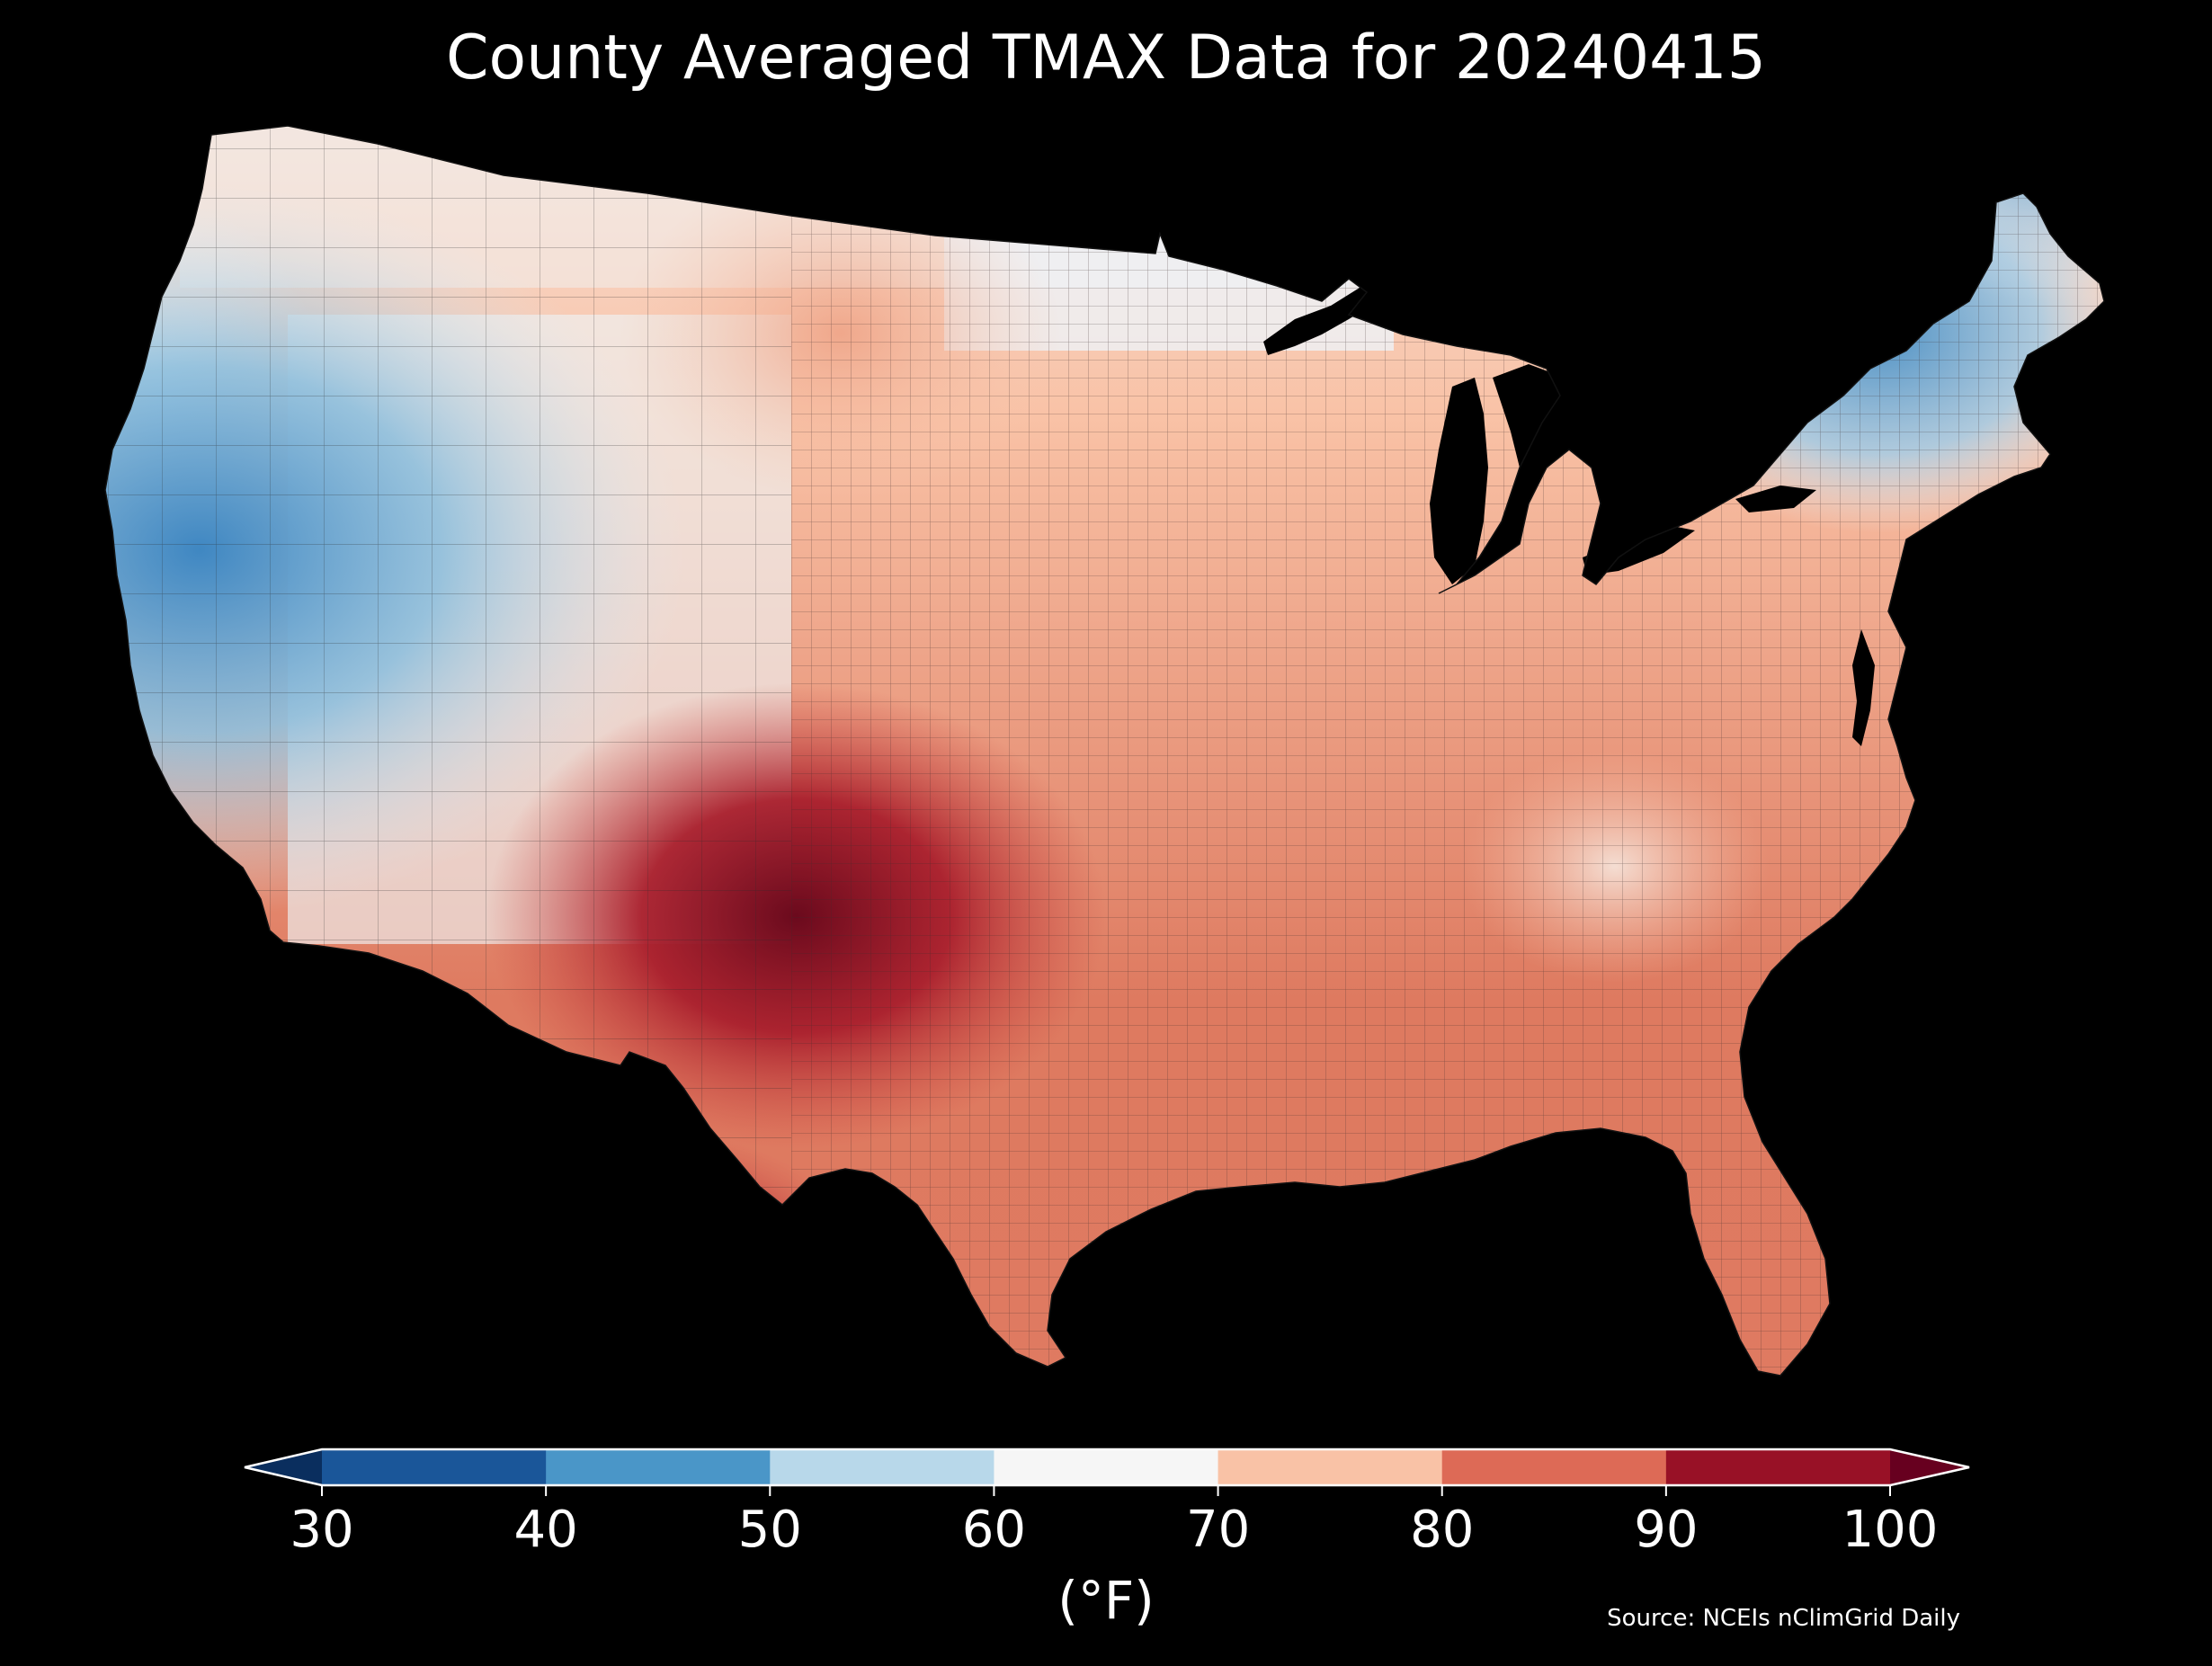 The width and height of the screenshot is (2212, 1666). I want to click on great-lakes, so click(1539, 434).